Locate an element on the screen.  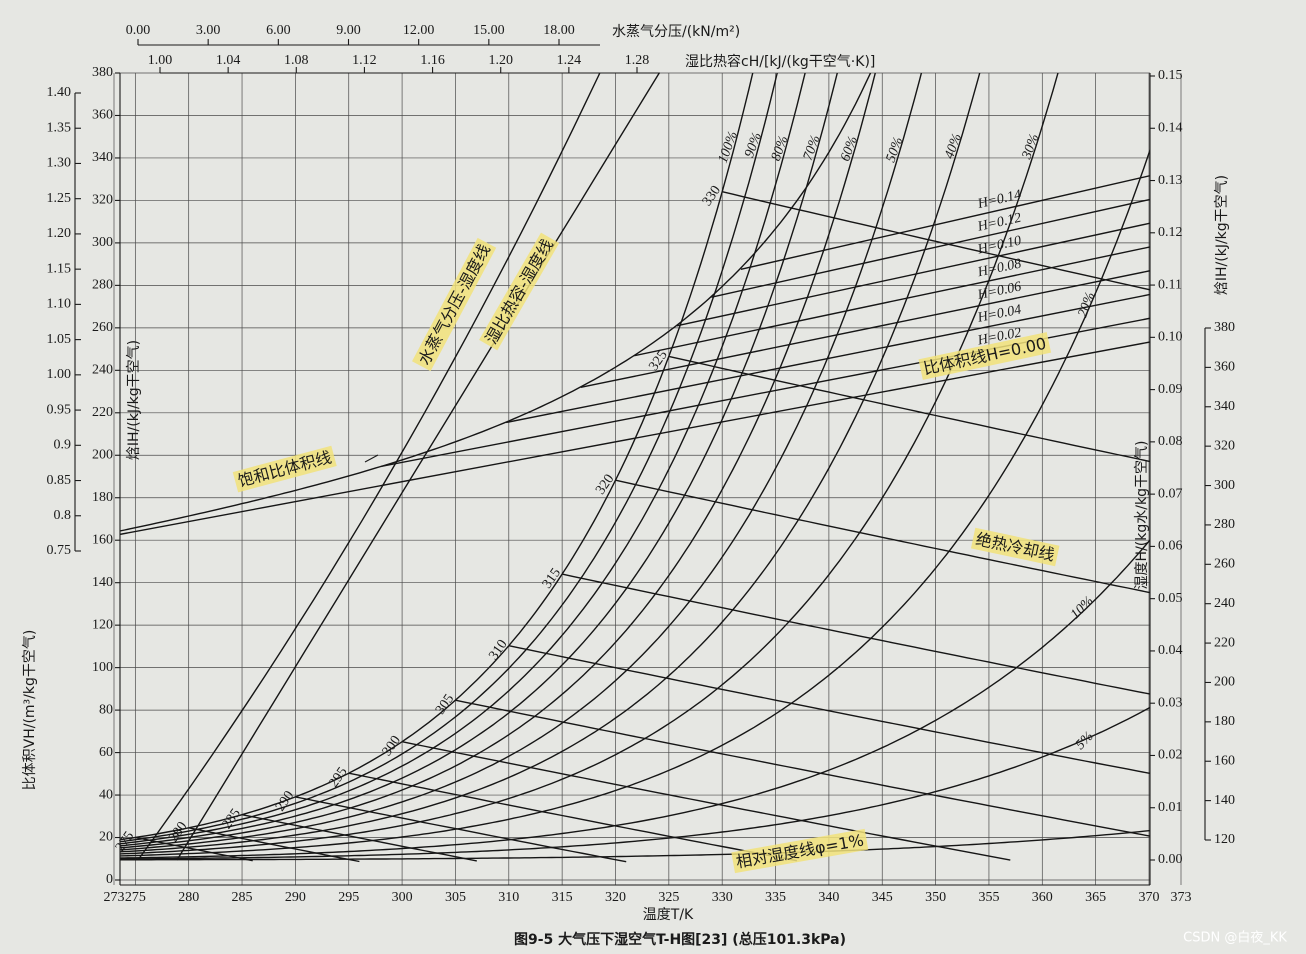
y2-tick-label: 0.06 is located at coordinates (1170, 546).